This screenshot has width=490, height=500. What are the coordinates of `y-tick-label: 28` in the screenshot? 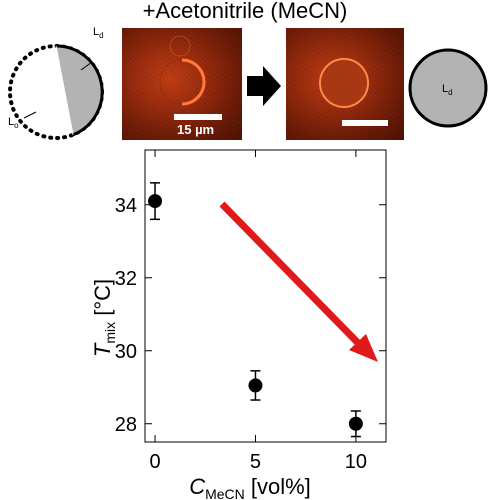 It's located at (126, 425).